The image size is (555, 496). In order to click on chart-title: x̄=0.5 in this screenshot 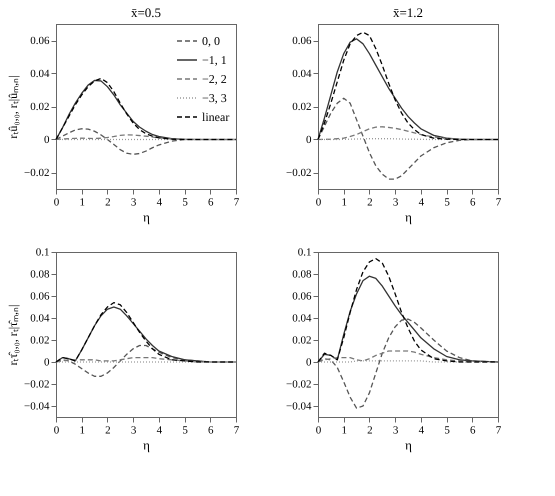, I will do `click(146, 12)`.